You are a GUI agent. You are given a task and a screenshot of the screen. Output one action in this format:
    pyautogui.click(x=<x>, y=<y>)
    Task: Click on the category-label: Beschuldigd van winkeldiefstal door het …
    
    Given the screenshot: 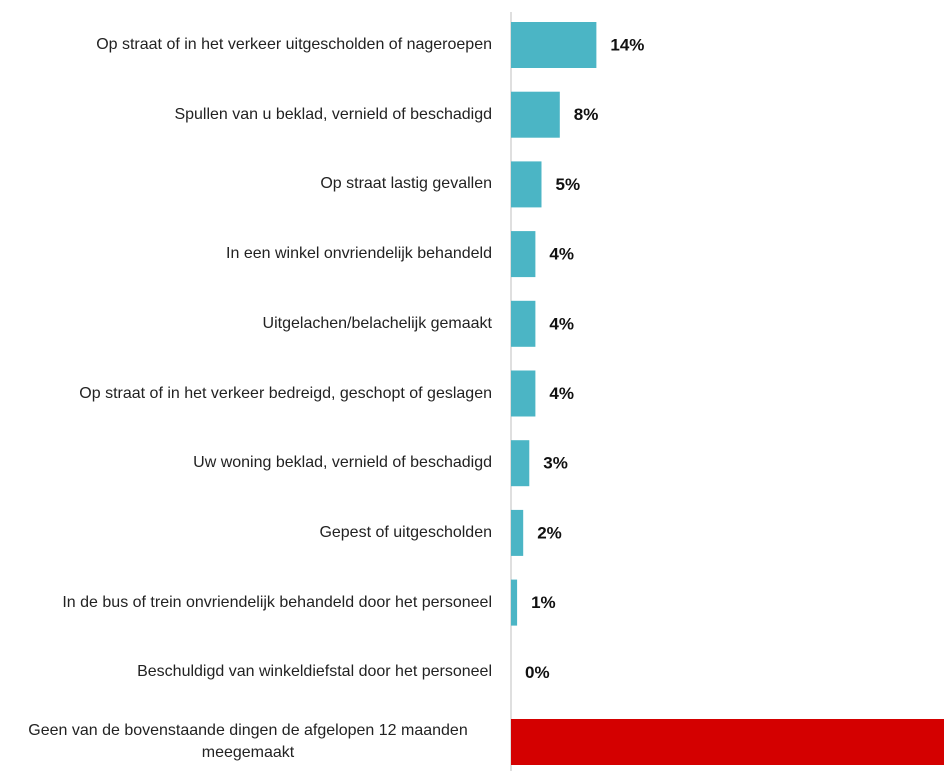 What is the action you would take?
    pyautogui.click(x=314, y=672)
    